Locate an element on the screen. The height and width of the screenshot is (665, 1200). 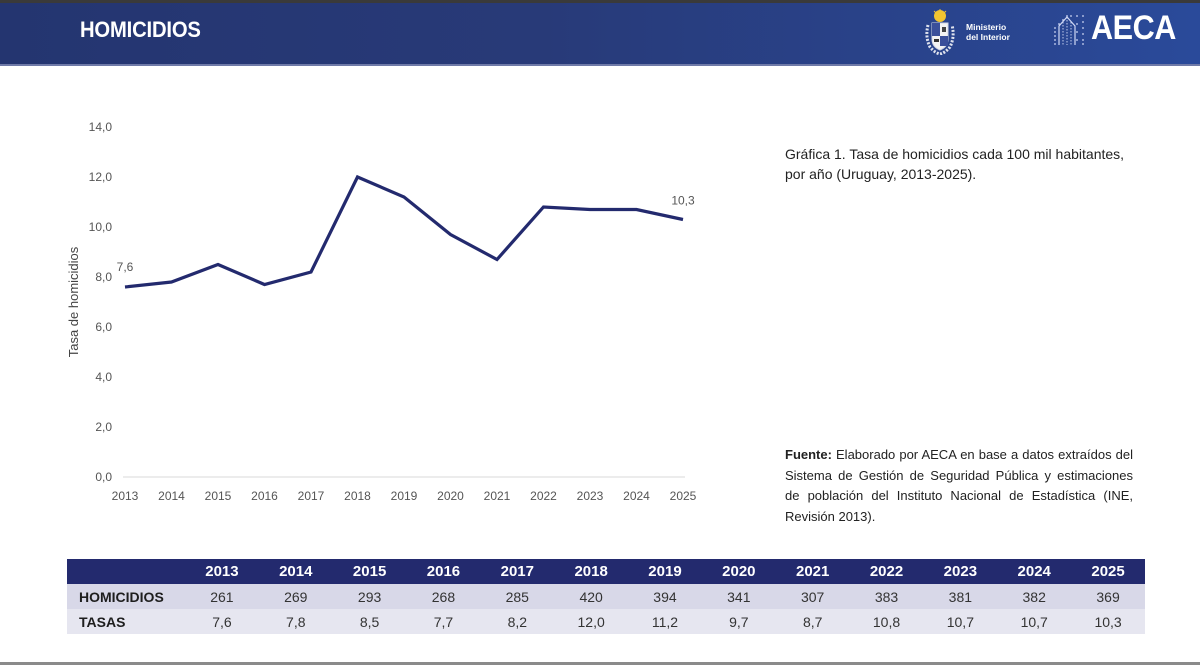
table-header-2016: 2016 is located at coordinates (443, 571).